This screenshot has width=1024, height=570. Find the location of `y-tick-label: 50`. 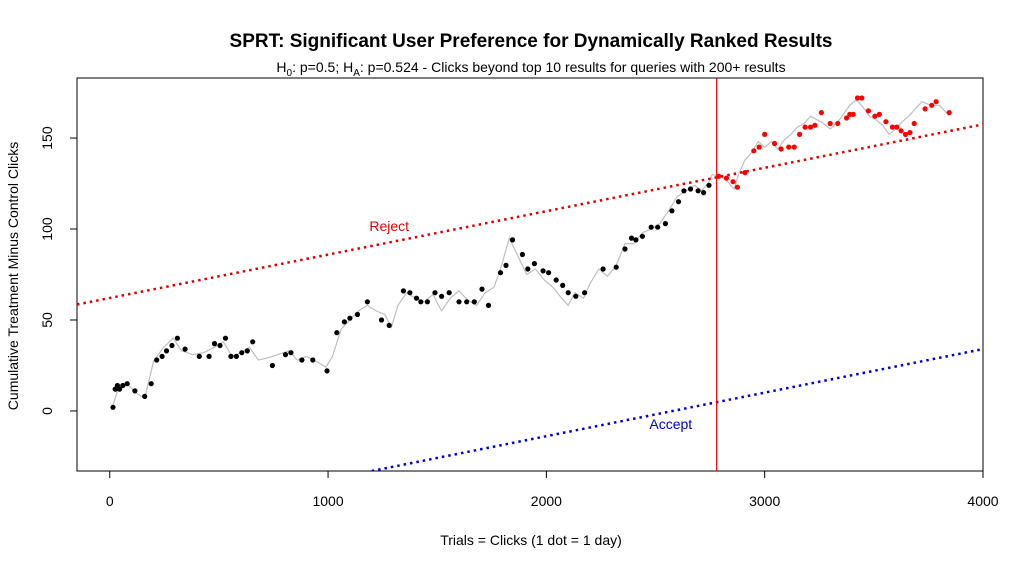

y-tick-label: 50 is located at coordinates (47, 320).